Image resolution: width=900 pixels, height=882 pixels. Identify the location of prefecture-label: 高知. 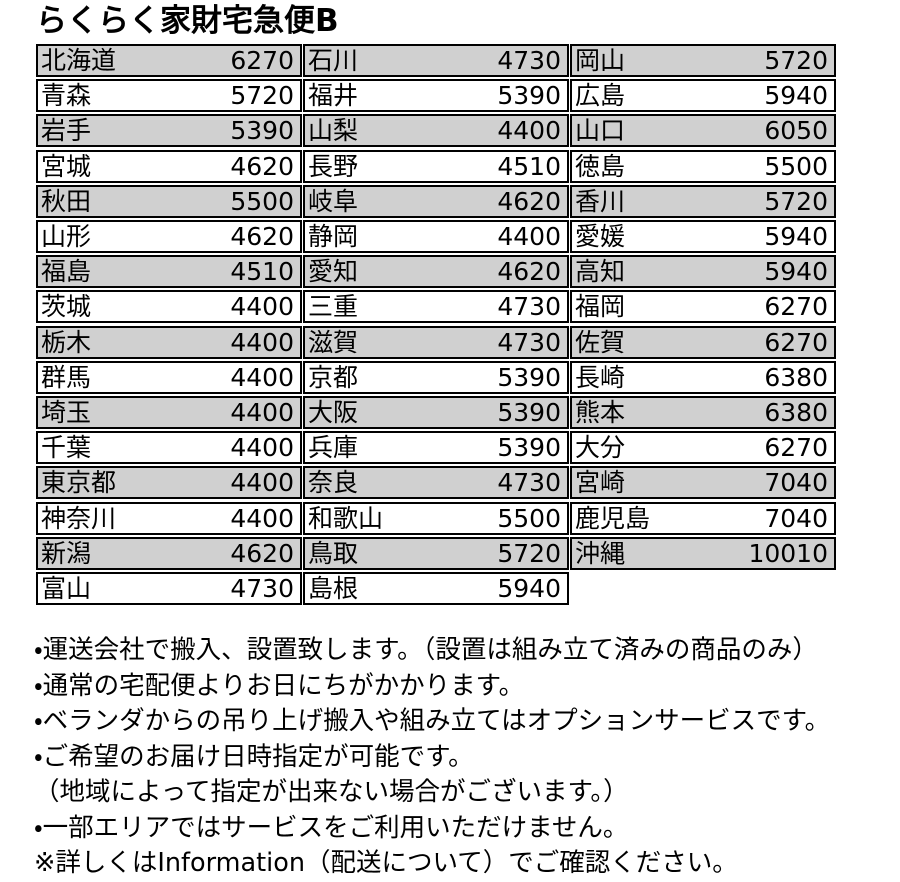
(631, 272).